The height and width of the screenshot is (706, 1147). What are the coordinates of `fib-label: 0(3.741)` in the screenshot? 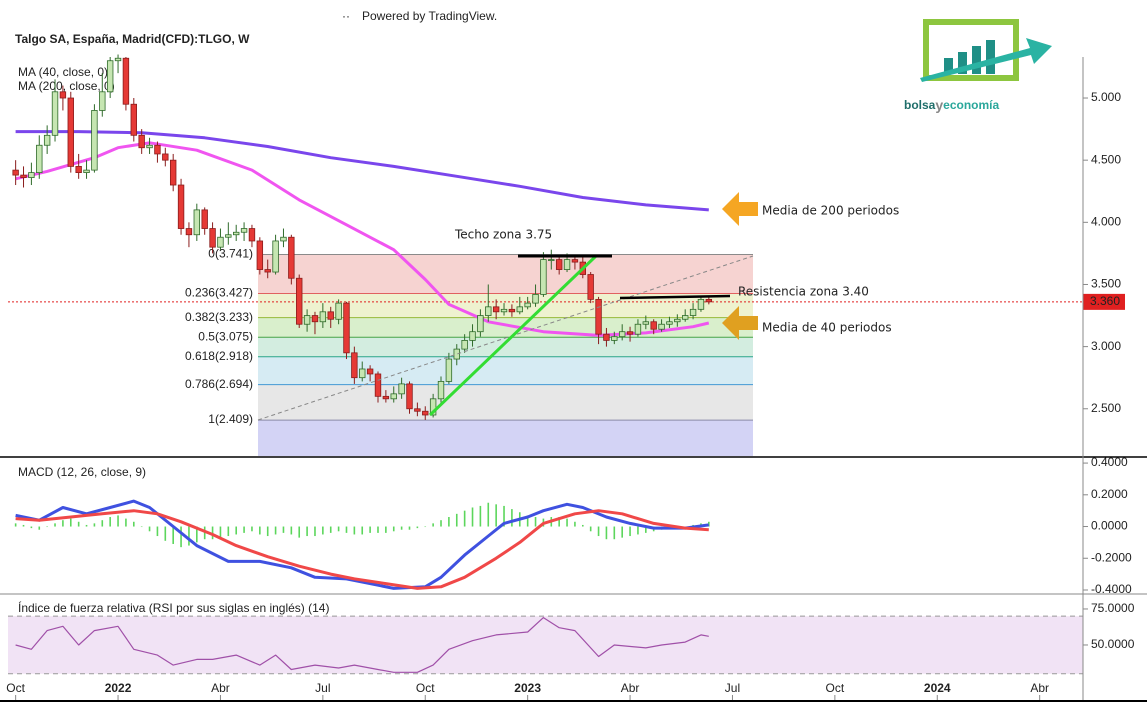 It's located at (230, 254).